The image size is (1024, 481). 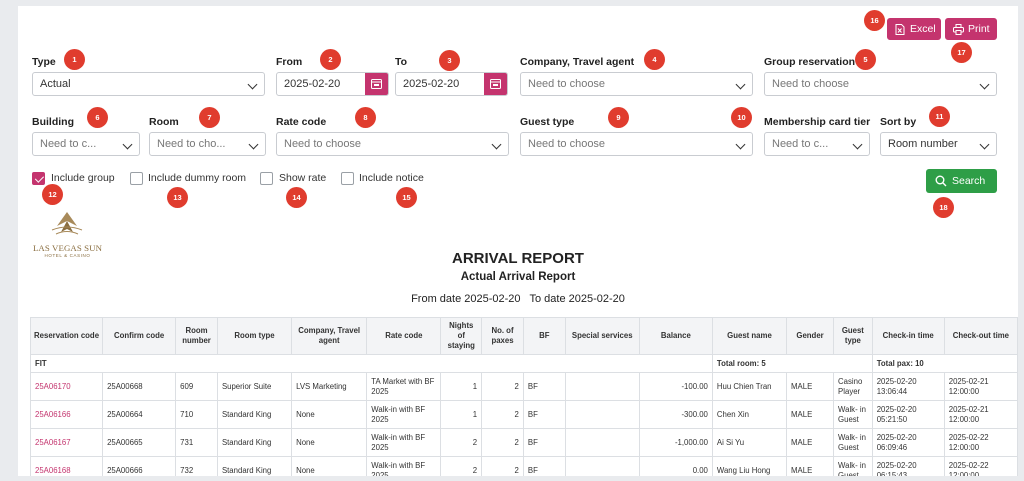 What do you see at coordinates (654, 59) in the screenshot?
I see `badge-4: 4` at bounding box center [654, 59].